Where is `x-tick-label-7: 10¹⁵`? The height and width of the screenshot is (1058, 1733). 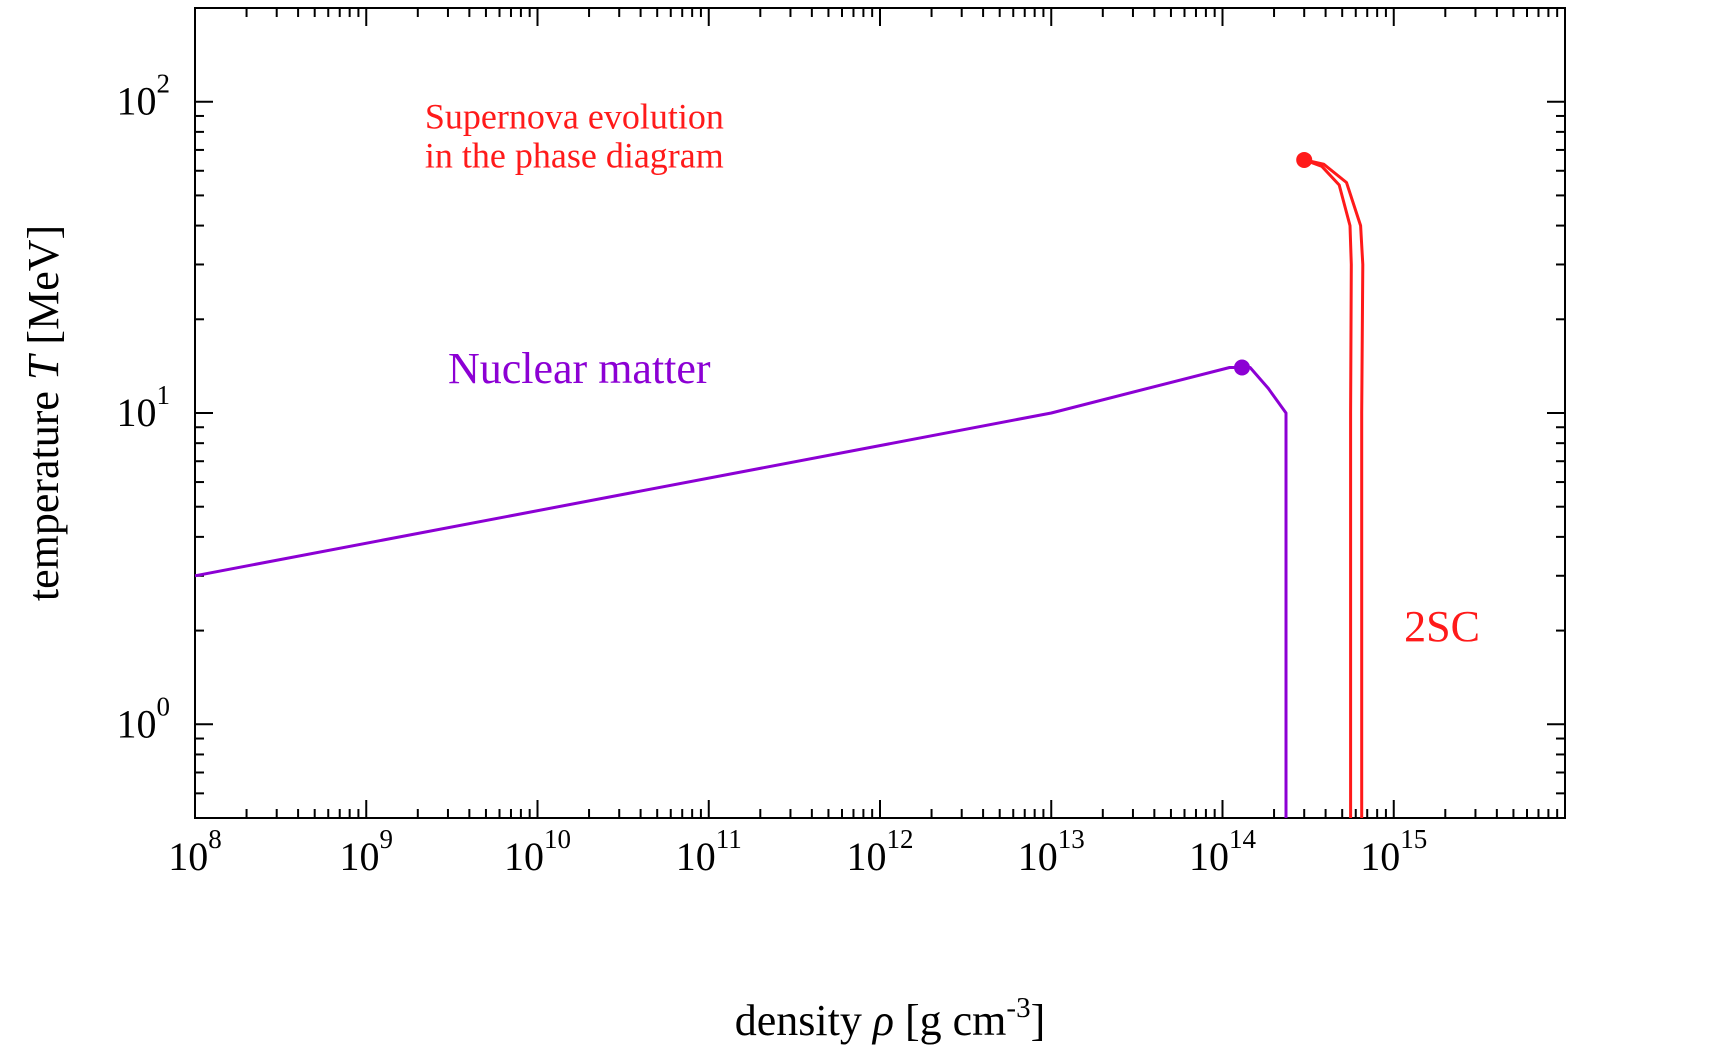 x-tick-label-7: 10¹⁵ is located at coordinates (1393, 851).